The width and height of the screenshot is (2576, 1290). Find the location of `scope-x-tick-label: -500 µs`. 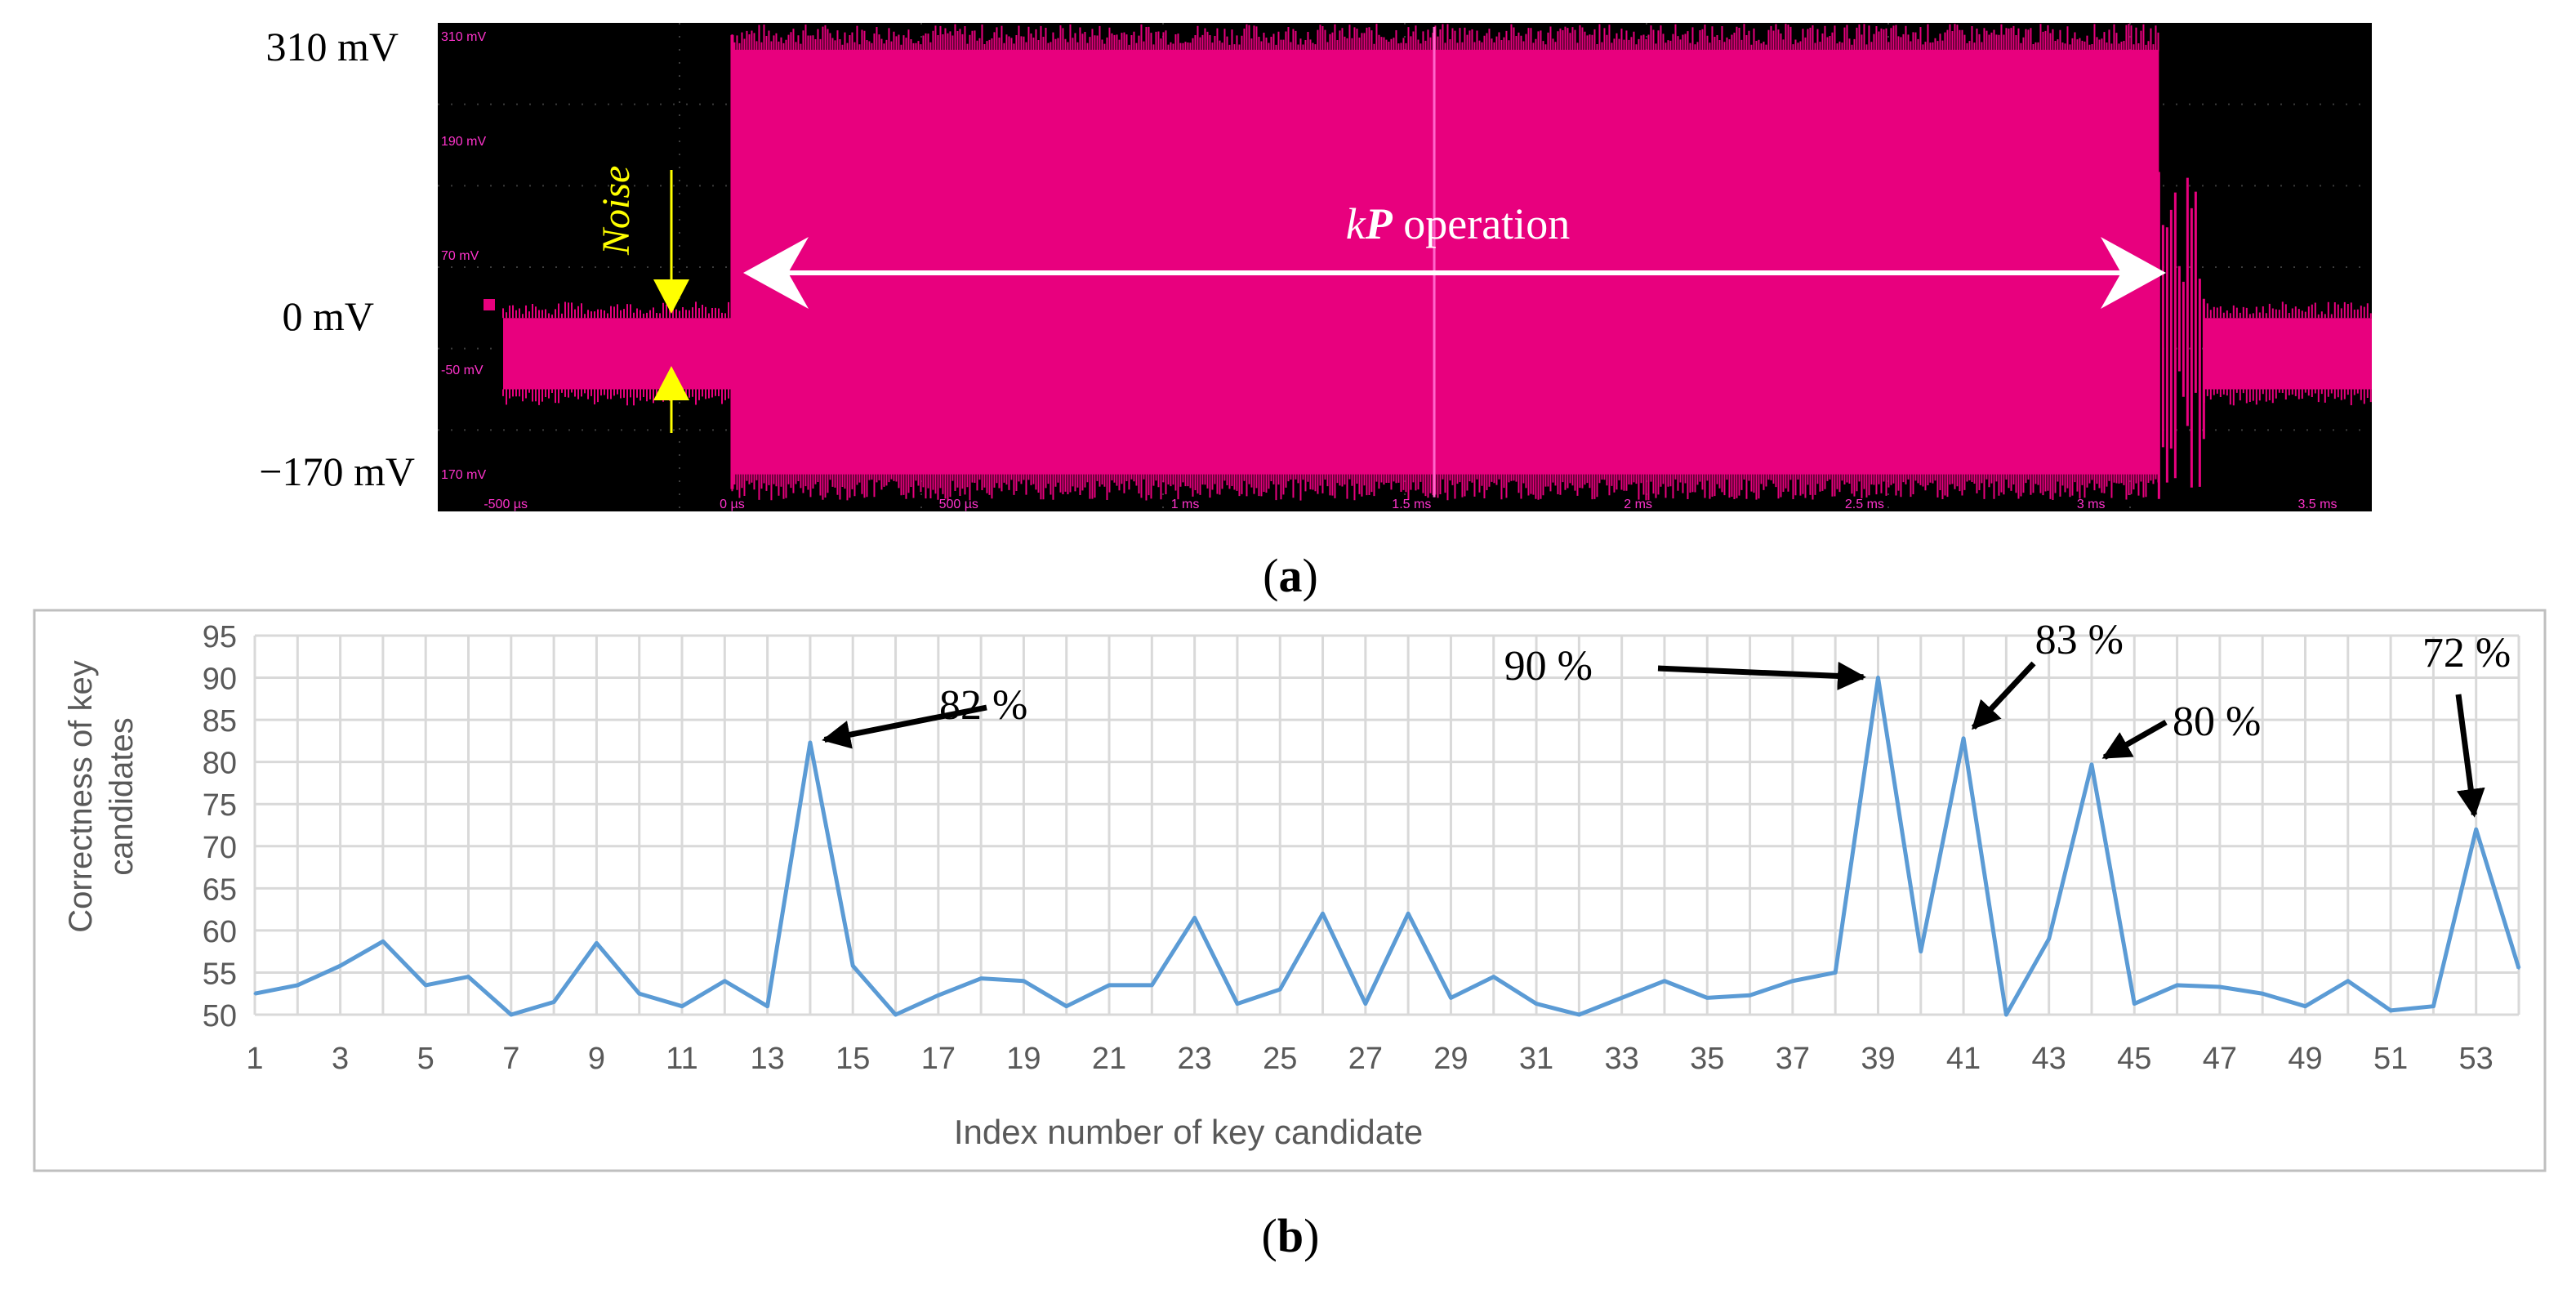

scope-x-tick-label: -500 µs is located at coordinates (506, 504).